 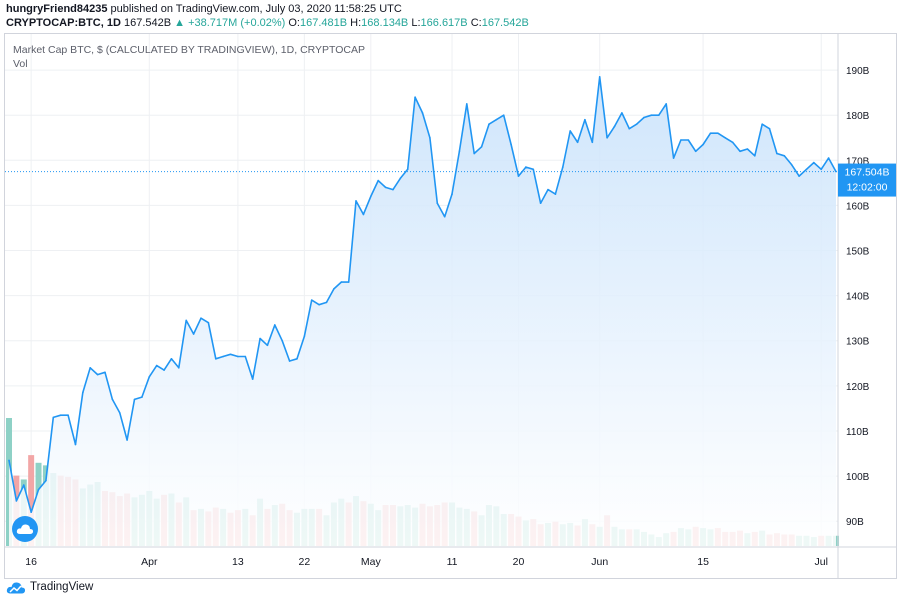 I want to click on tradingview-wordmark: TradingView, so click(x=62, y=587).